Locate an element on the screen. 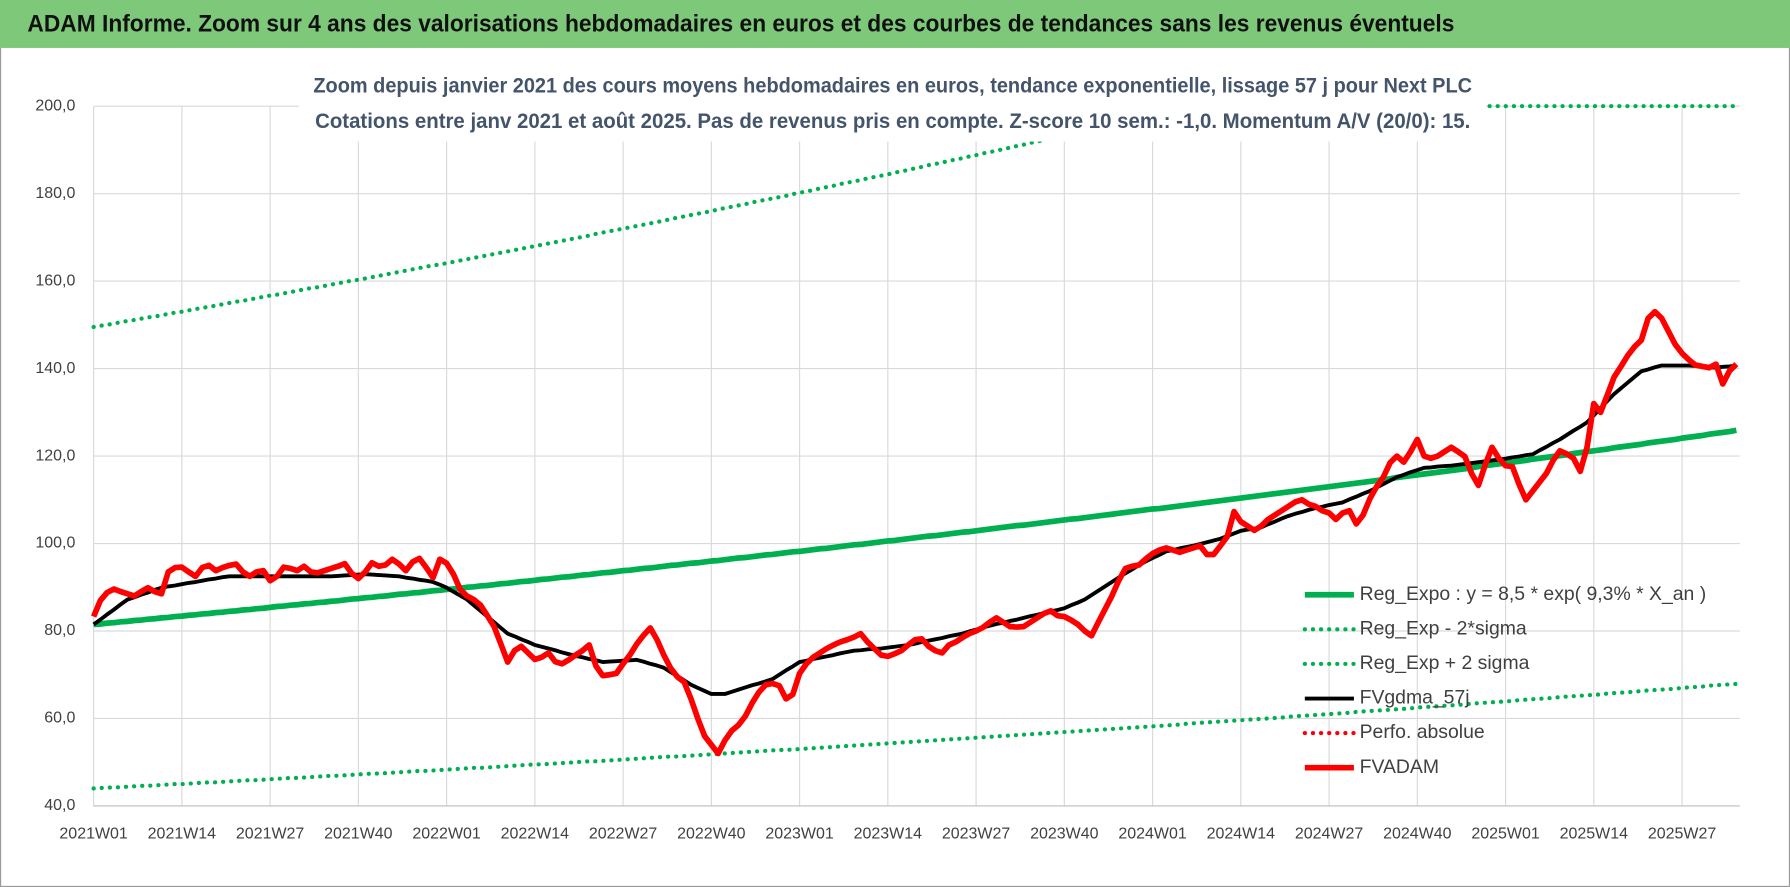  series-line is located at coordinates (915, 736).